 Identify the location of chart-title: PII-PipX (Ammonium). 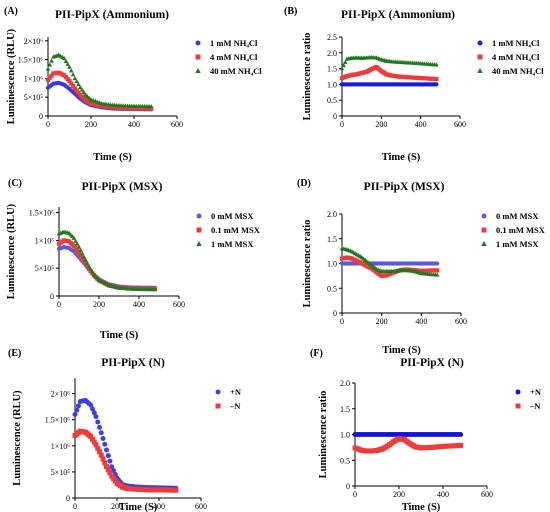
(398, 15).